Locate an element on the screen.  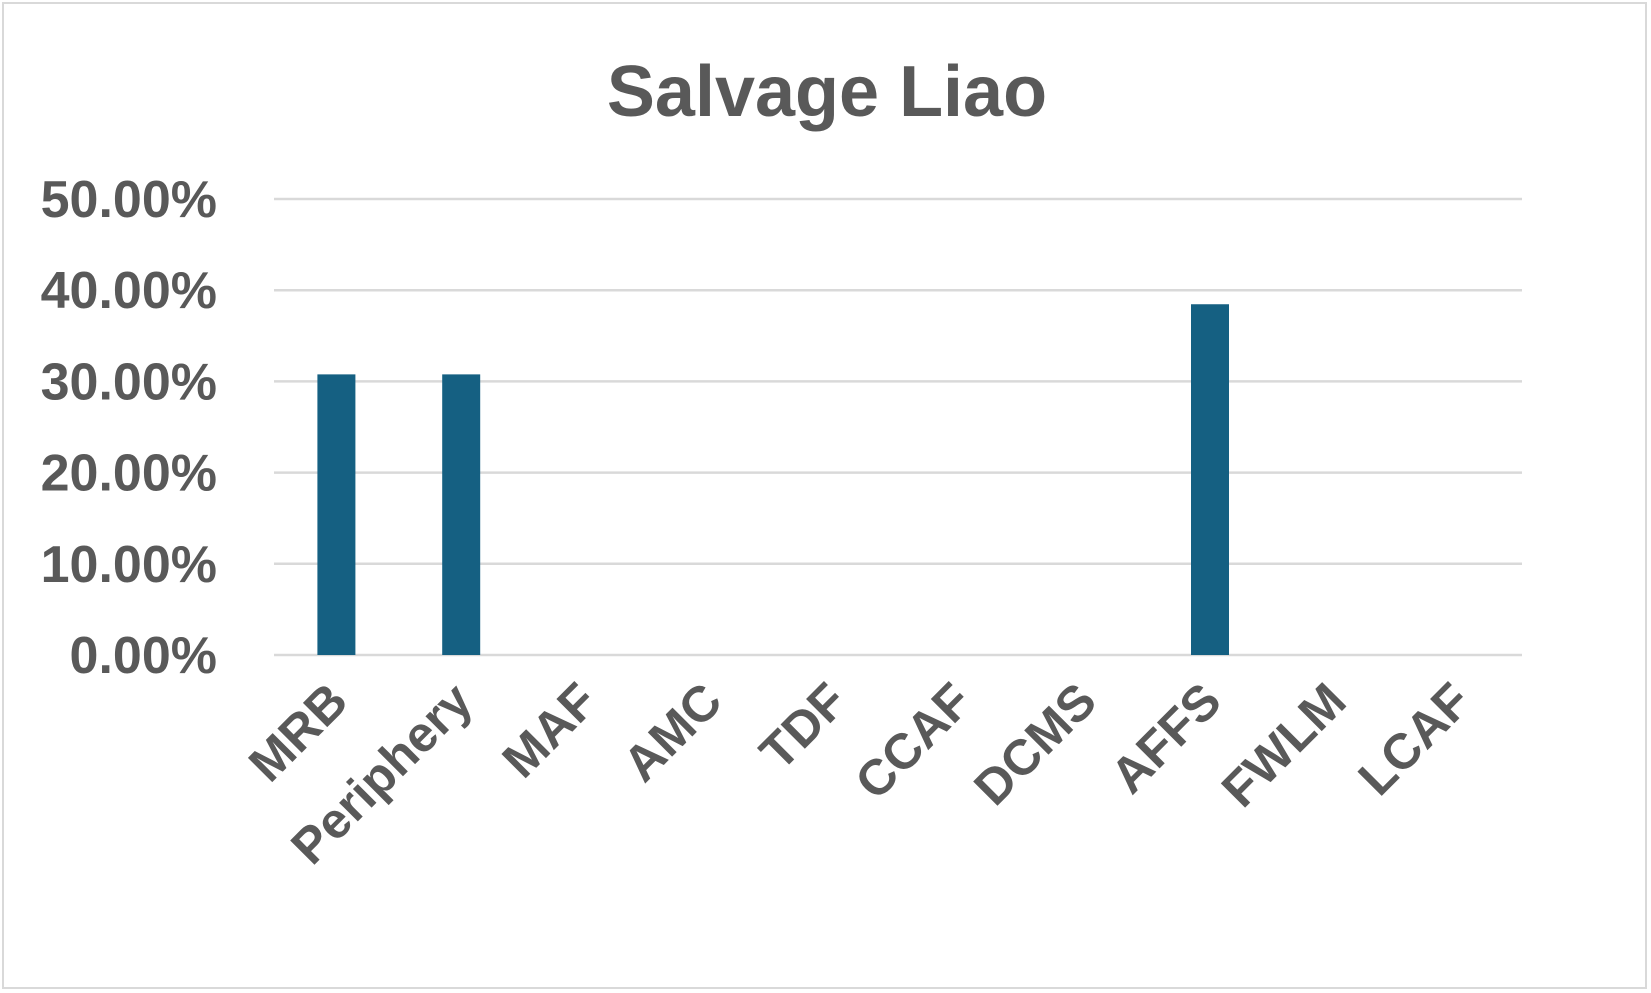
y-tick-label: 10.00% is located at coordinates (129, 565).